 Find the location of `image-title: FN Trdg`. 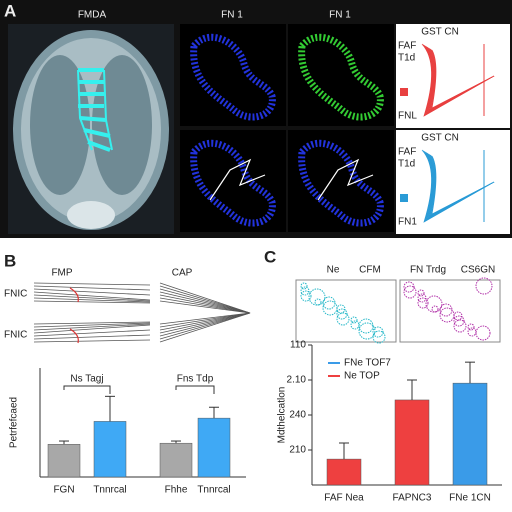

image-title: FN Trdg is located at coordinates (428, 270).